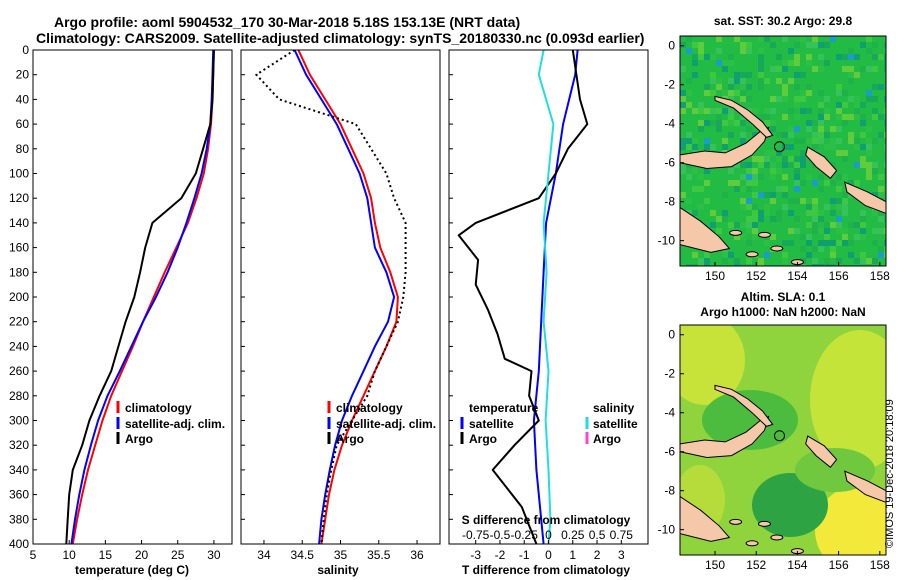  Describe the element at coordinates (132, 570) in the screenshot. I see `temperature-xlabel: temperature (deg C)` at that location.